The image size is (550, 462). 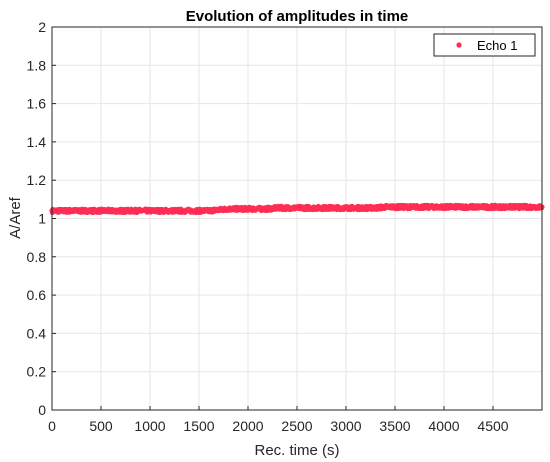 What do you see at coordinates (296, 426) in the screenshot?
I see `x-tick-label: 2500` at bounding box center [296, 426].